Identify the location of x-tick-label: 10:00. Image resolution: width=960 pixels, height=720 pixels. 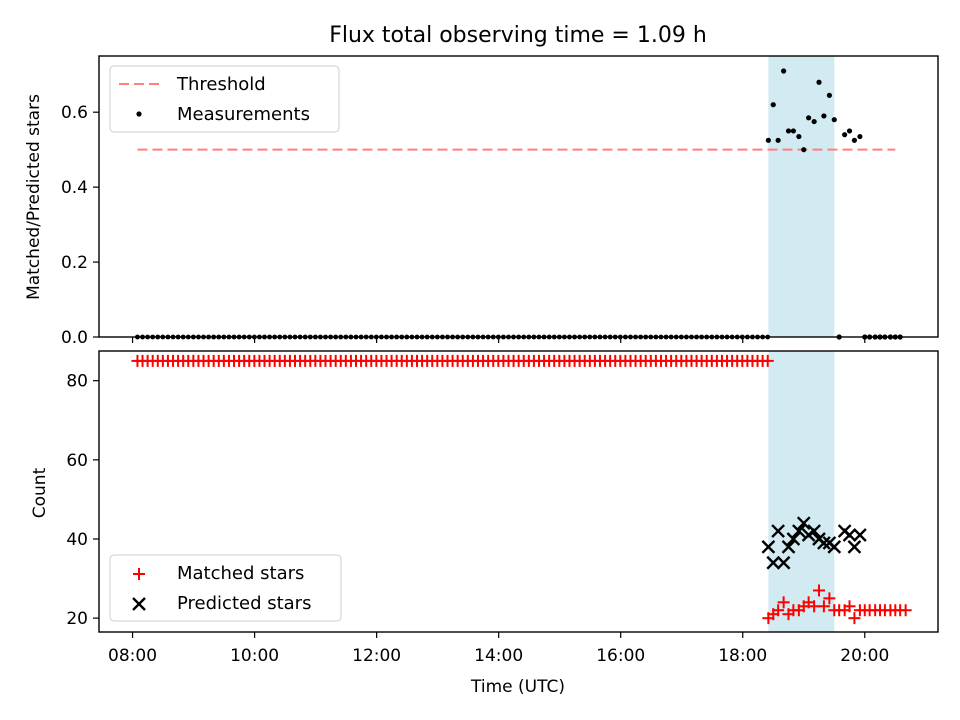
(254, 656).